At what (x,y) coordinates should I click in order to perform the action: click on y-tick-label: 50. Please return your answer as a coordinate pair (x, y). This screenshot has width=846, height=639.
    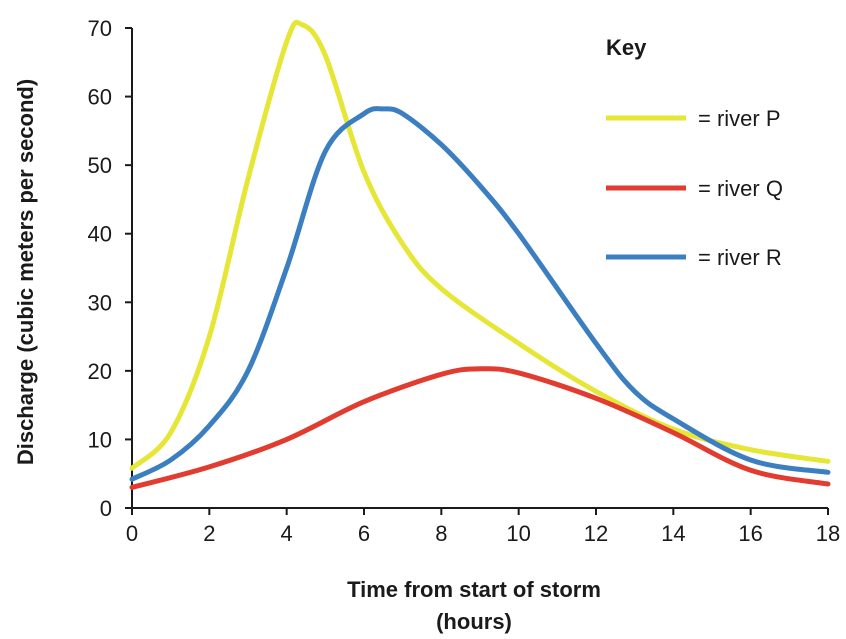
    Looking at the image, I should click on (100, 165).